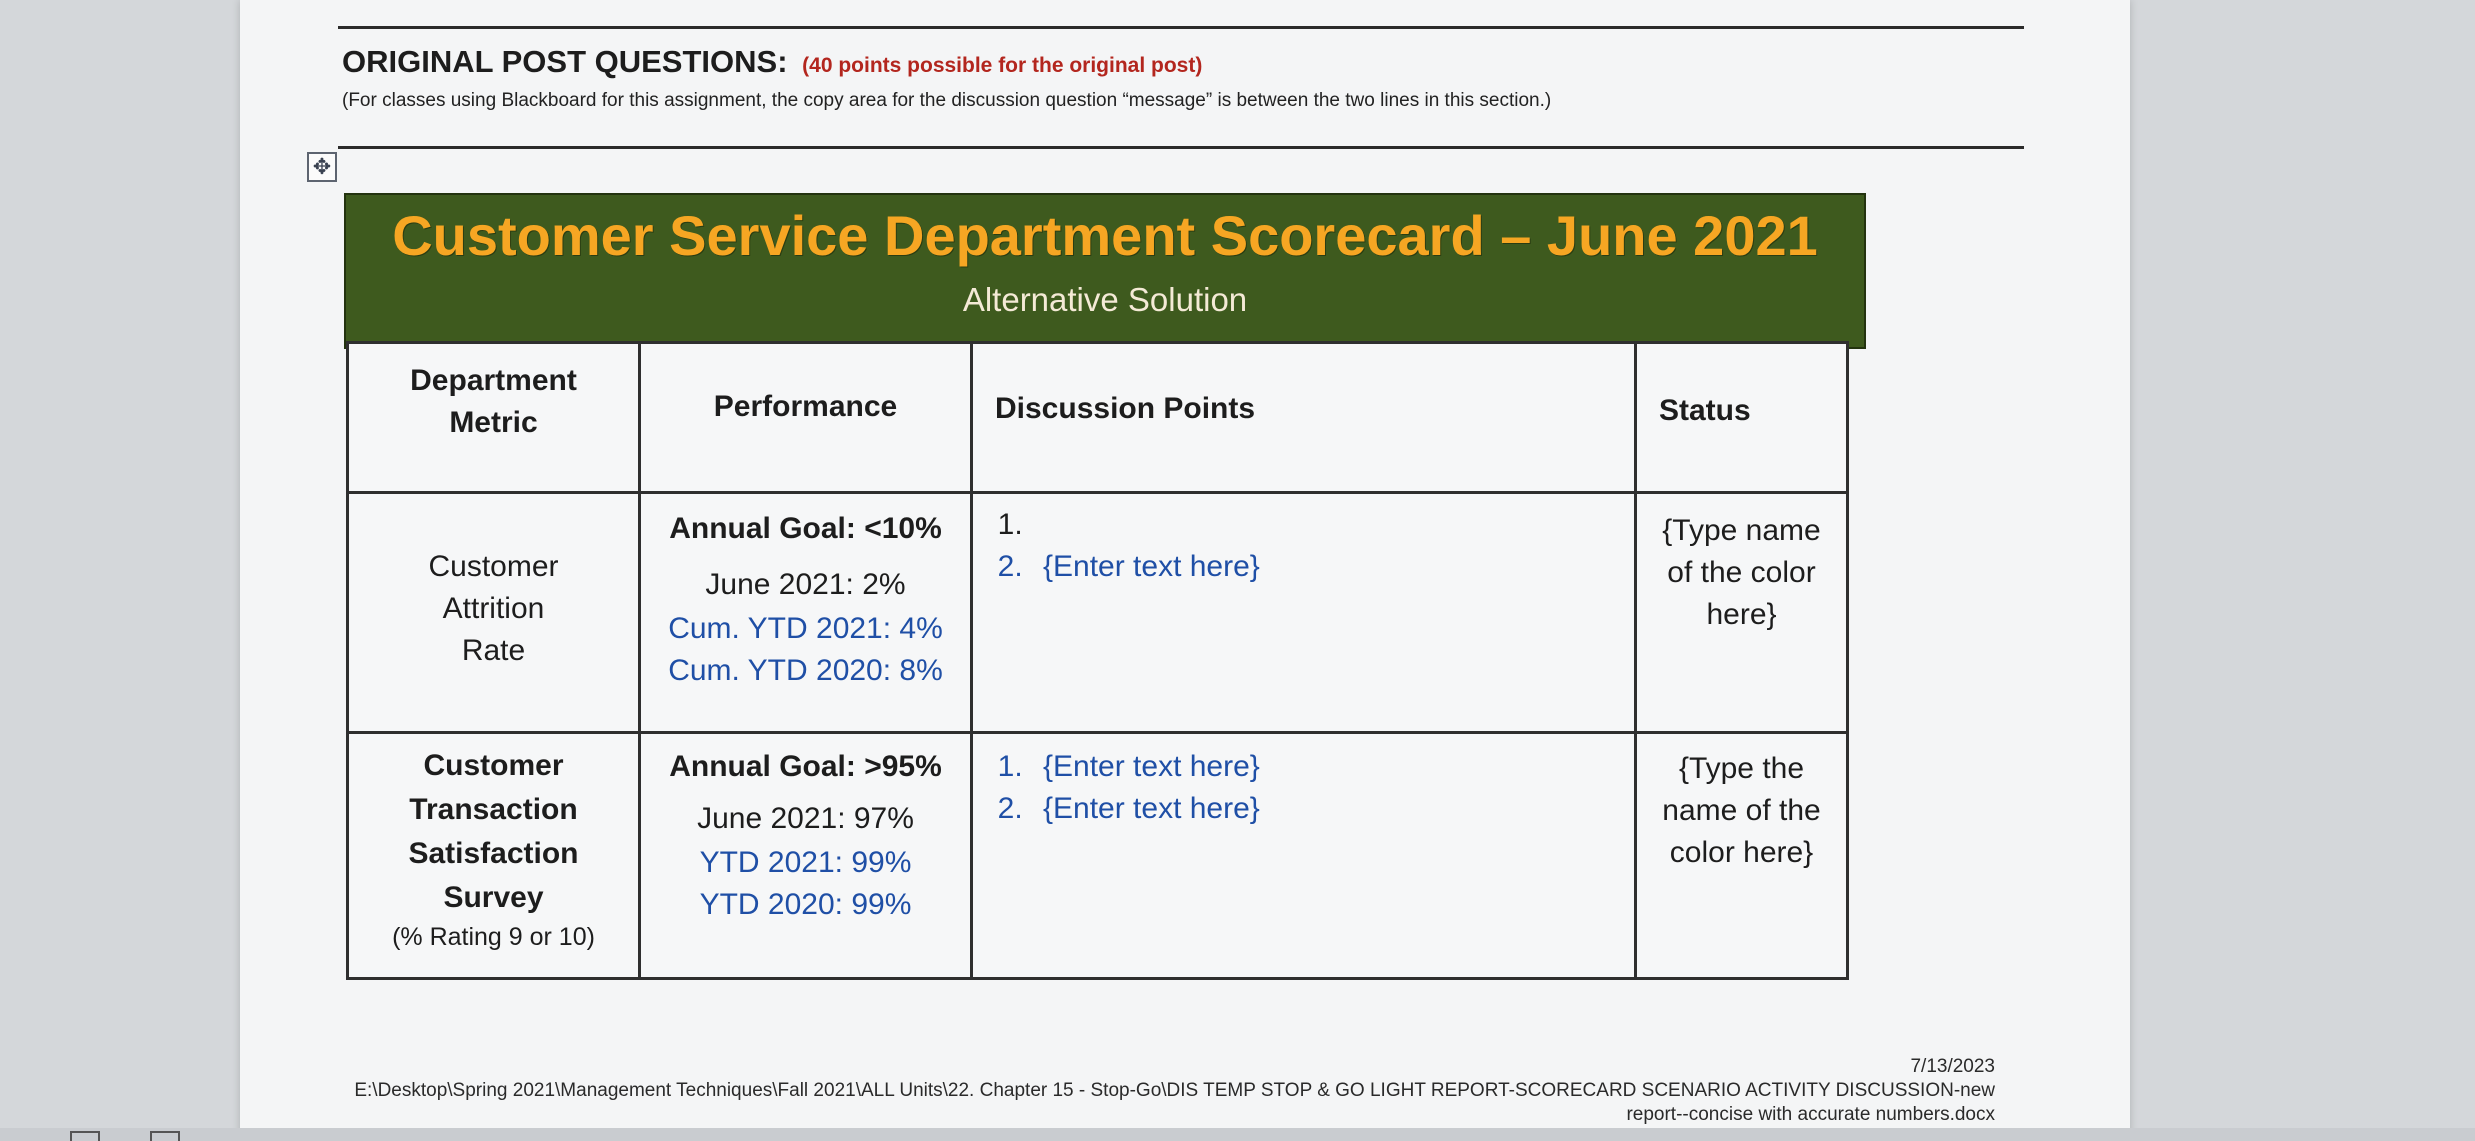 The image size is (2475, 1141). Describe the element at coordinates (805, 628) in the screenshot. I see `ytd-current-value: Cum. YTD 2021: 4%` at that location.